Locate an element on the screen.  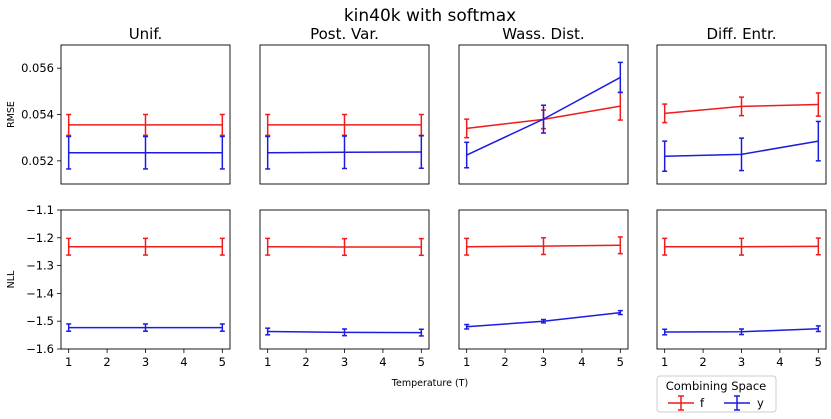
subplot-title: Unif. is located at coordinates (146, 34).